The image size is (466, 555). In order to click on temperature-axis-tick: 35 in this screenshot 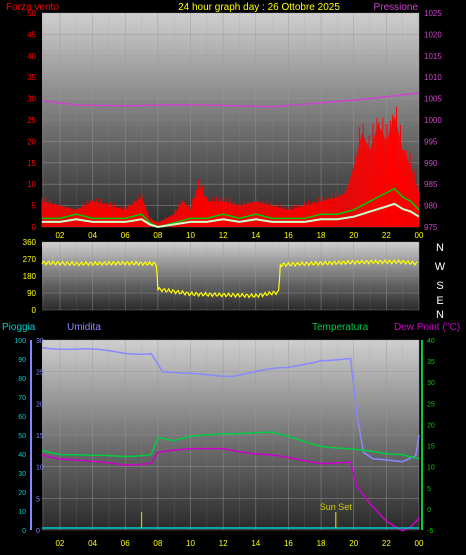, I will do `click(431, 362)`.